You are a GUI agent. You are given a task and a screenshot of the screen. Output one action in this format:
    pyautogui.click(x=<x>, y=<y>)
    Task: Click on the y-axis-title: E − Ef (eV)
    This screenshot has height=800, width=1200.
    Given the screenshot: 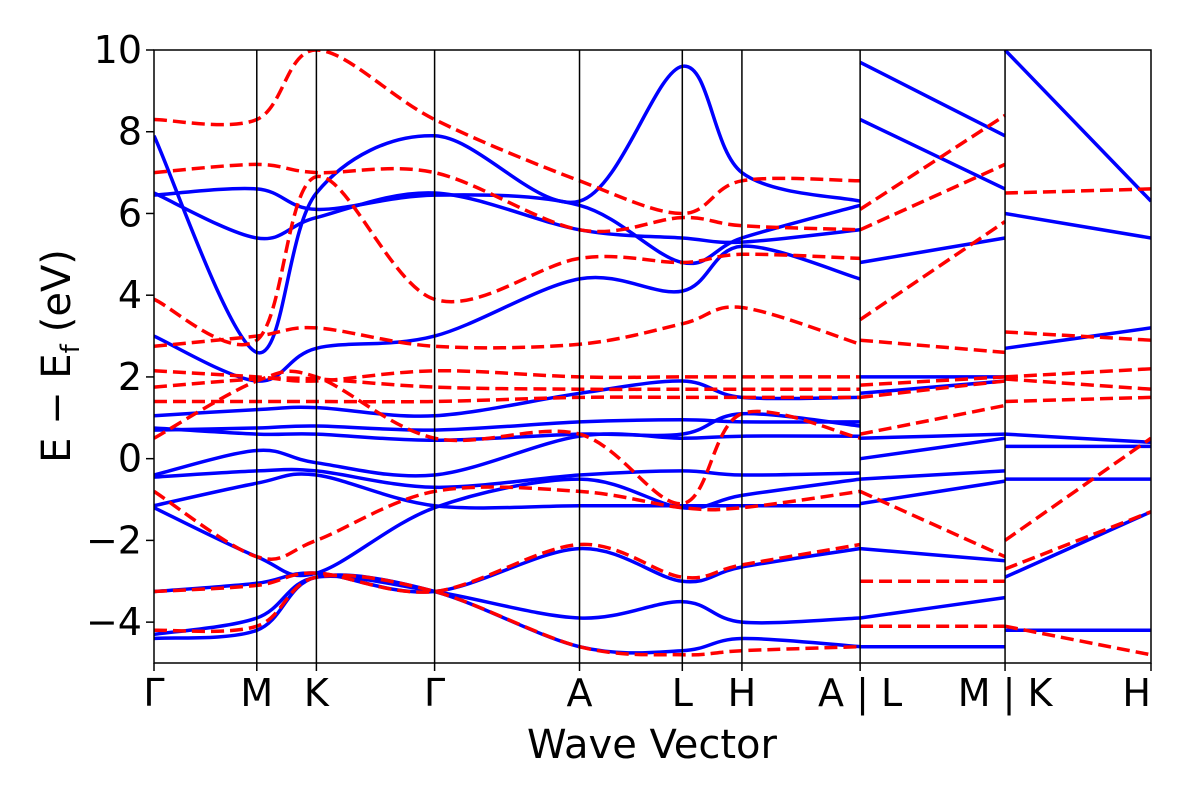 What is the action you would take?
    pyautogui.click(x=60, y=356)
    